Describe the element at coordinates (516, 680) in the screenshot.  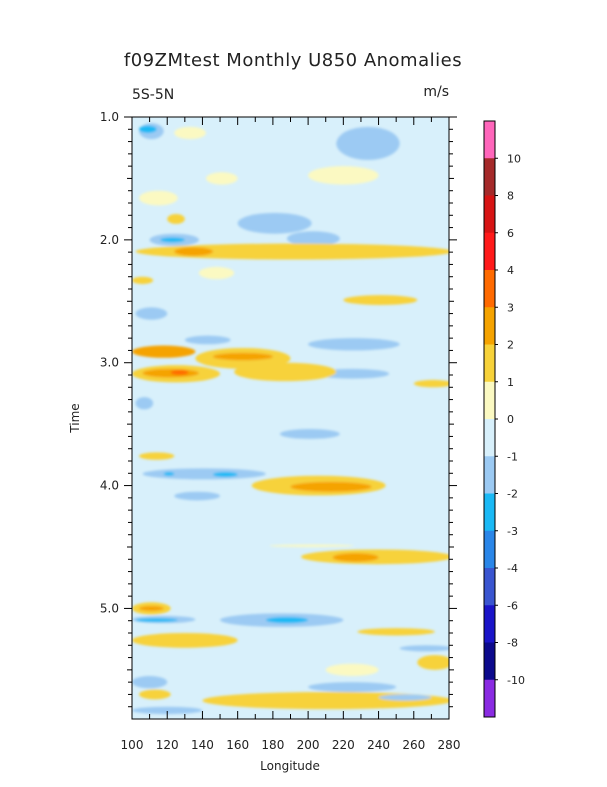
I see `colorbar-label: -10` at that location.